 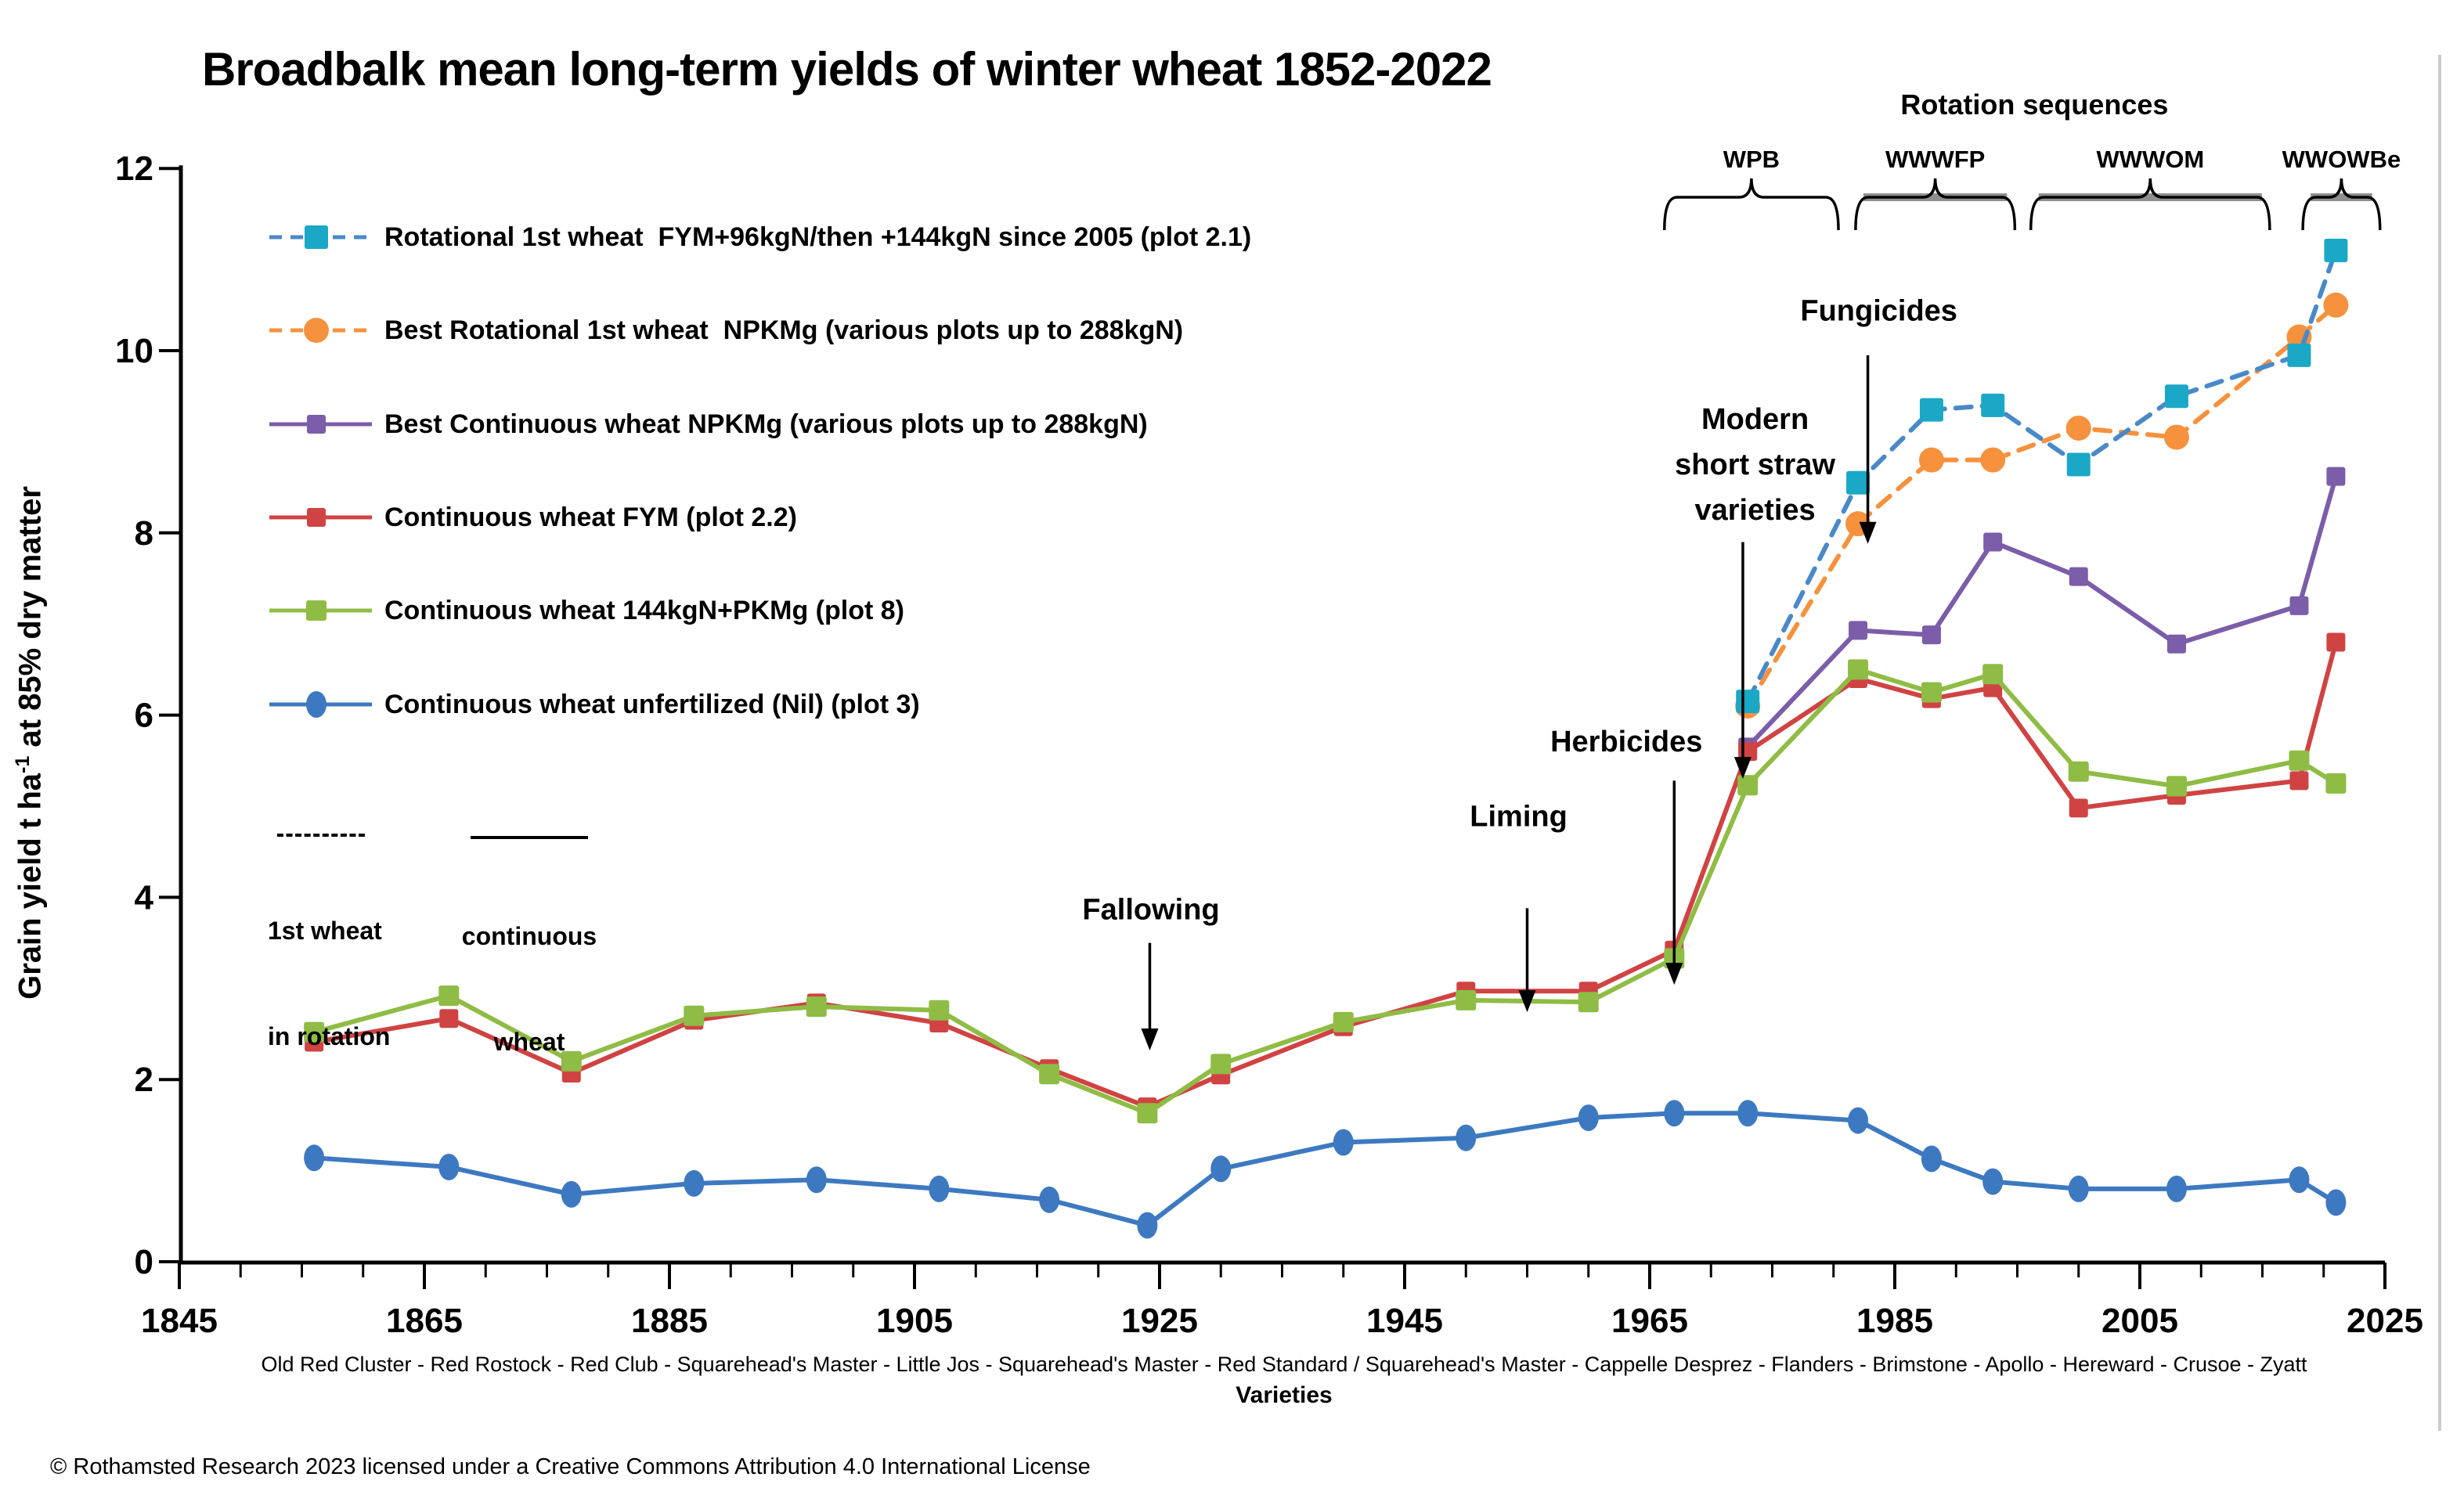 I want to click on x-tick-label: 2025, so click(x=2385, y=1321).